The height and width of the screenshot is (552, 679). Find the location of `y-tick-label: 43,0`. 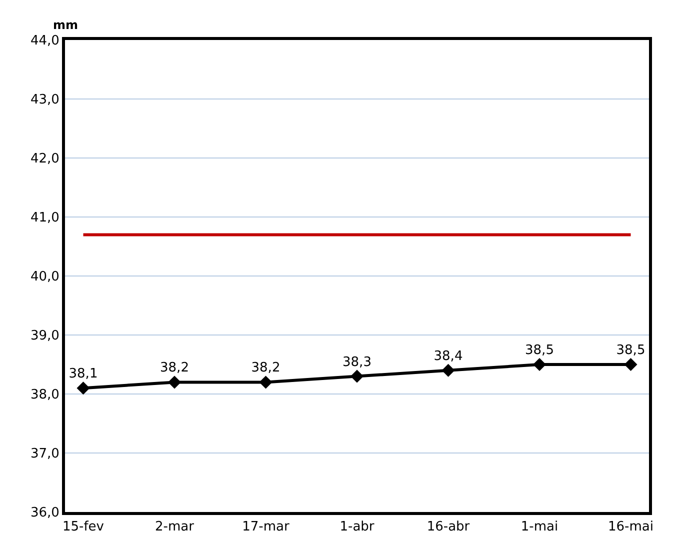

y-tick-label: 43,0 is located at coordinates (45, 100).